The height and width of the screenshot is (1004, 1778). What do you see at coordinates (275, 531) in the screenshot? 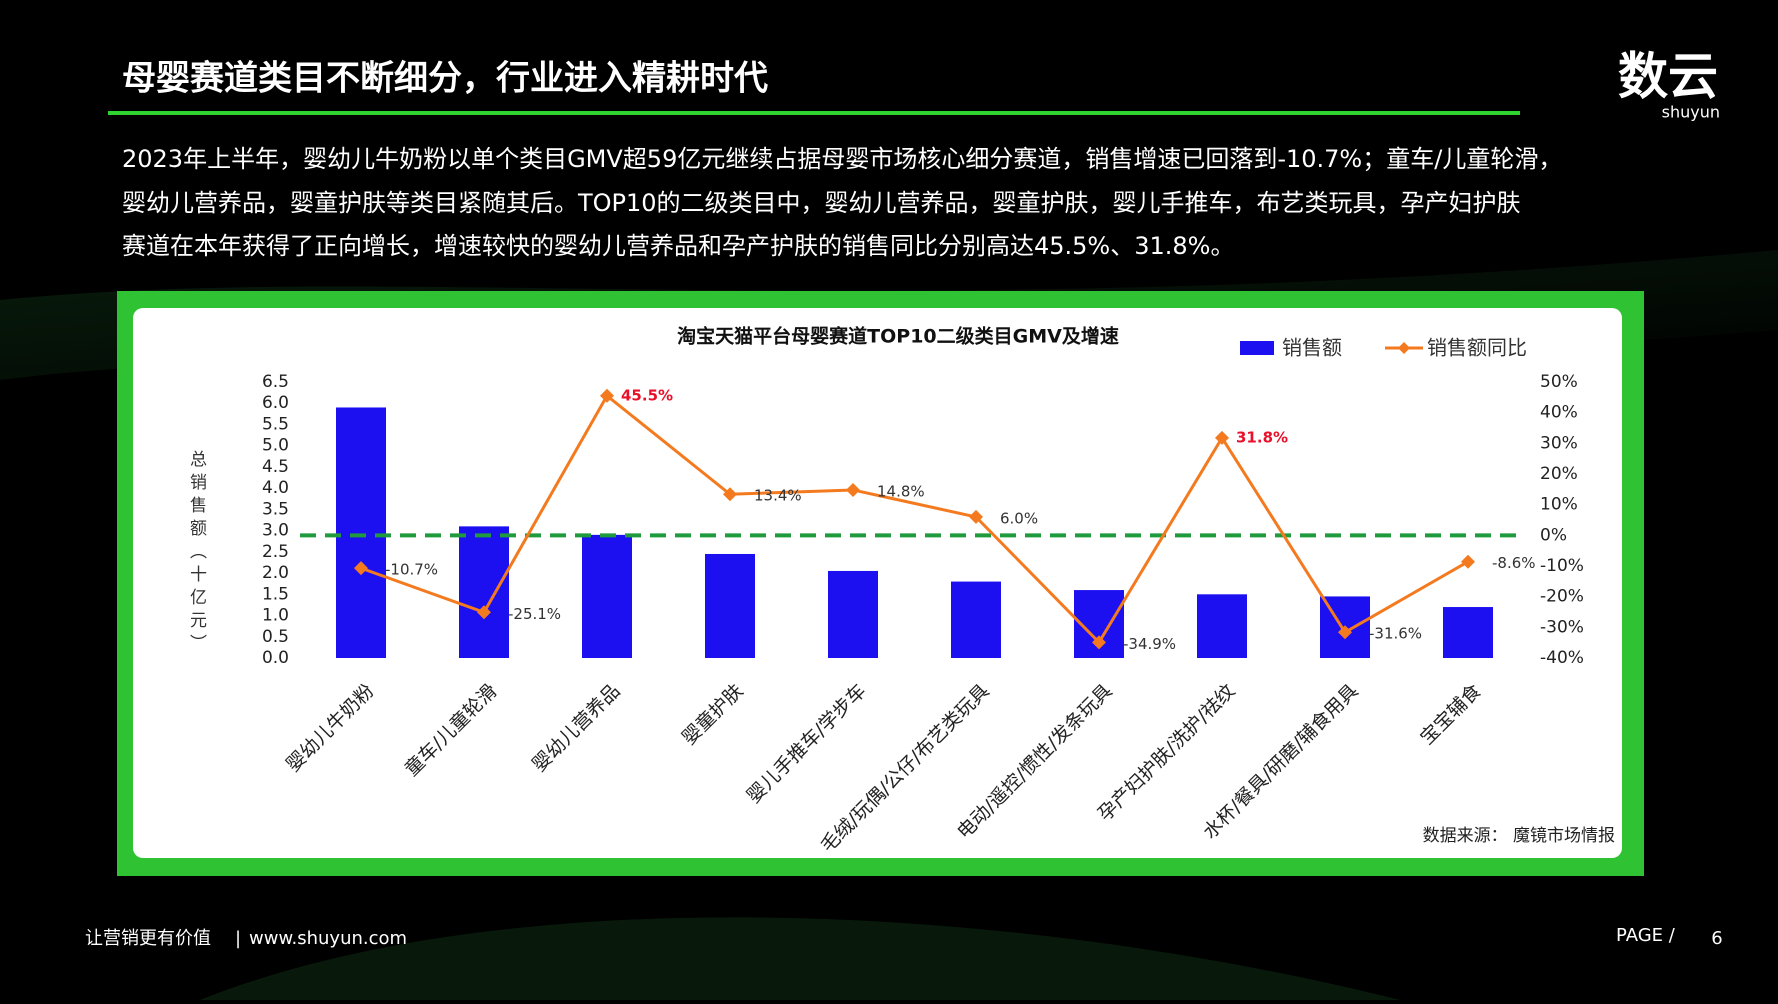
I see `y-tick-label: 3.0` at bounding box center [275, 531].